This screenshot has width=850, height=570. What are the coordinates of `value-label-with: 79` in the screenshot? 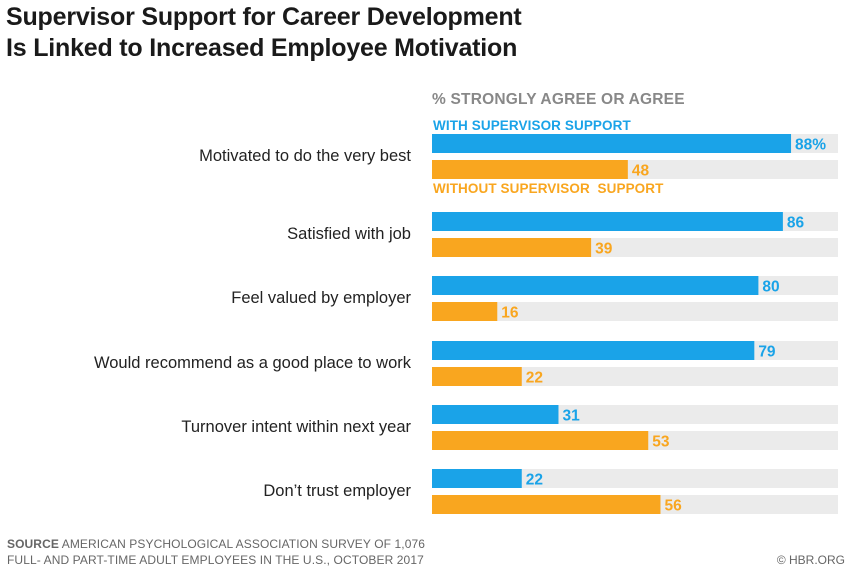 It's located at (767, 352).